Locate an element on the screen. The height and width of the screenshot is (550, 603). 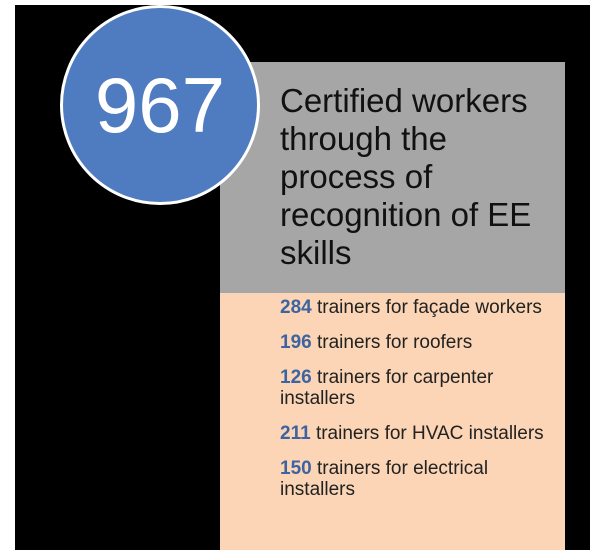
item-count: 126 is located at coordinates (296, 377).